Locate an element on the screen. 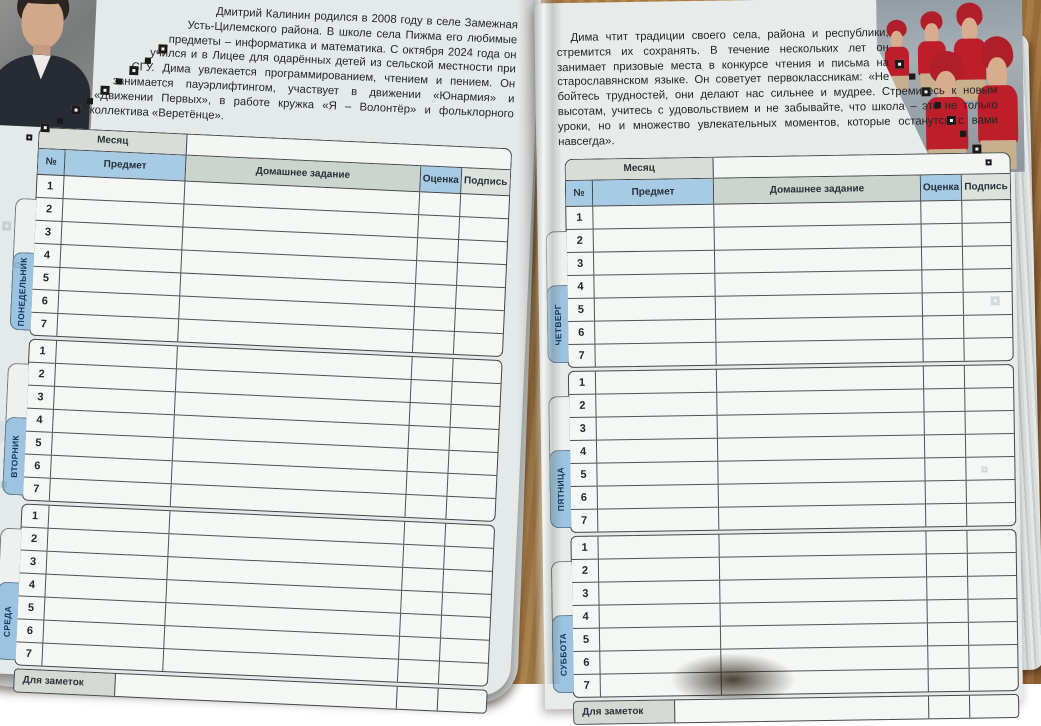 This screenshot has height=726, width=1041. day-label: СРЕДА is located at coordinates (7, 622).